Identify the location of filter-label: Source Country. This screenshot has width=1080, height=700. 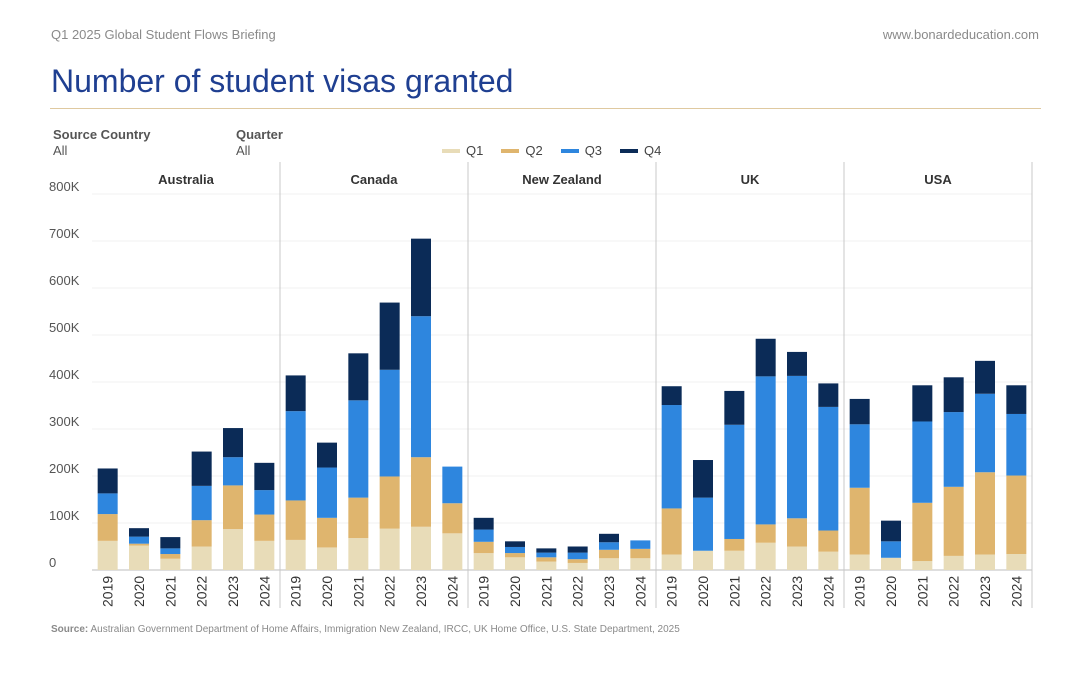
(102, 134).